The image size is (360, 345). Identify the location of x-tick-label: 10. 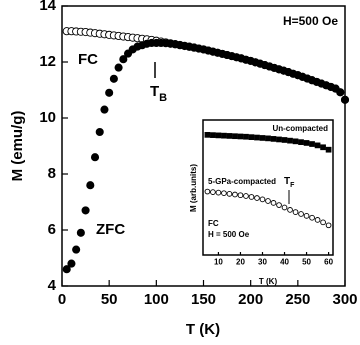
(218, 262).